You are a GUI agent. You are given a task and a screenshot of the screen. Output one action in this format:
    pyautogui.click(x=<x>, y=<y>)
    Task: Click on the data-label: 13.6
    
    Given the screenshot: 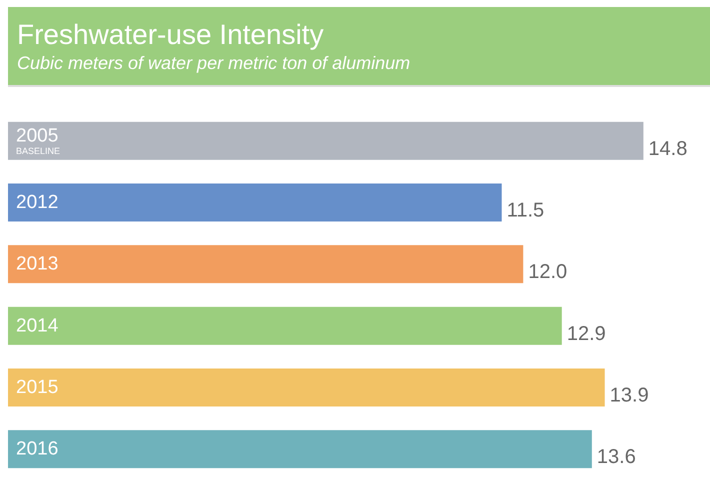 What is the action you would take?
    pyautogui.click(x=616, y=457)
    